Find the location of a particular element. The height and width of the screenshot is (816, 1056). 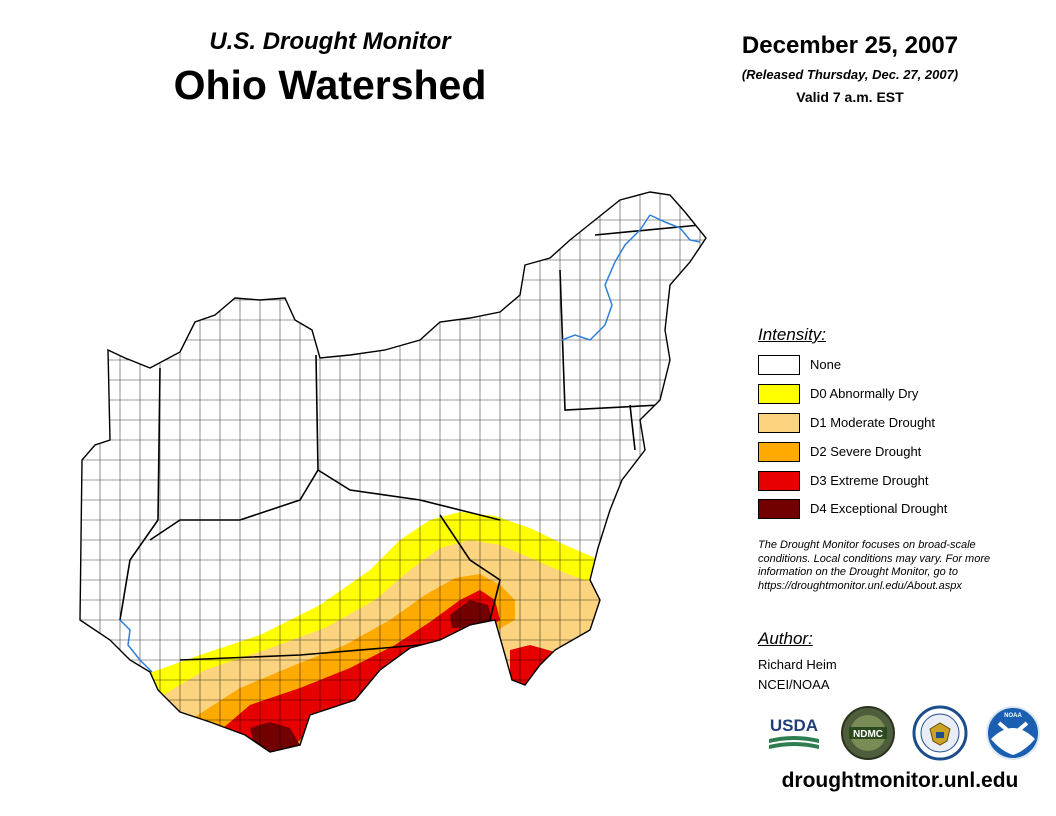

map-subtitle: U.S. Drought Monitor is located at coordinates (330, 41).